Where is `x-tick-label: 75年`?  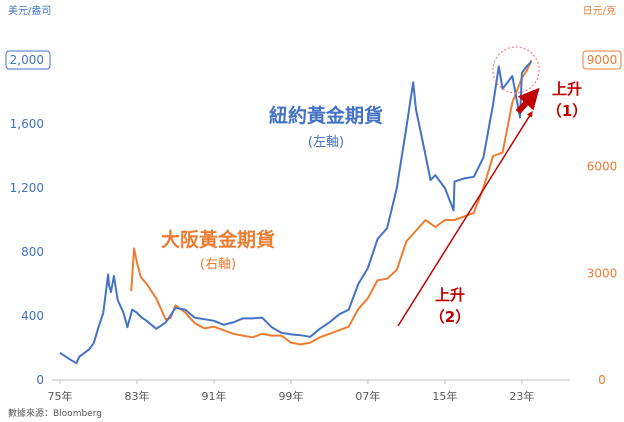
x-tick-label: 75年 is located at coordinates (60, 396).